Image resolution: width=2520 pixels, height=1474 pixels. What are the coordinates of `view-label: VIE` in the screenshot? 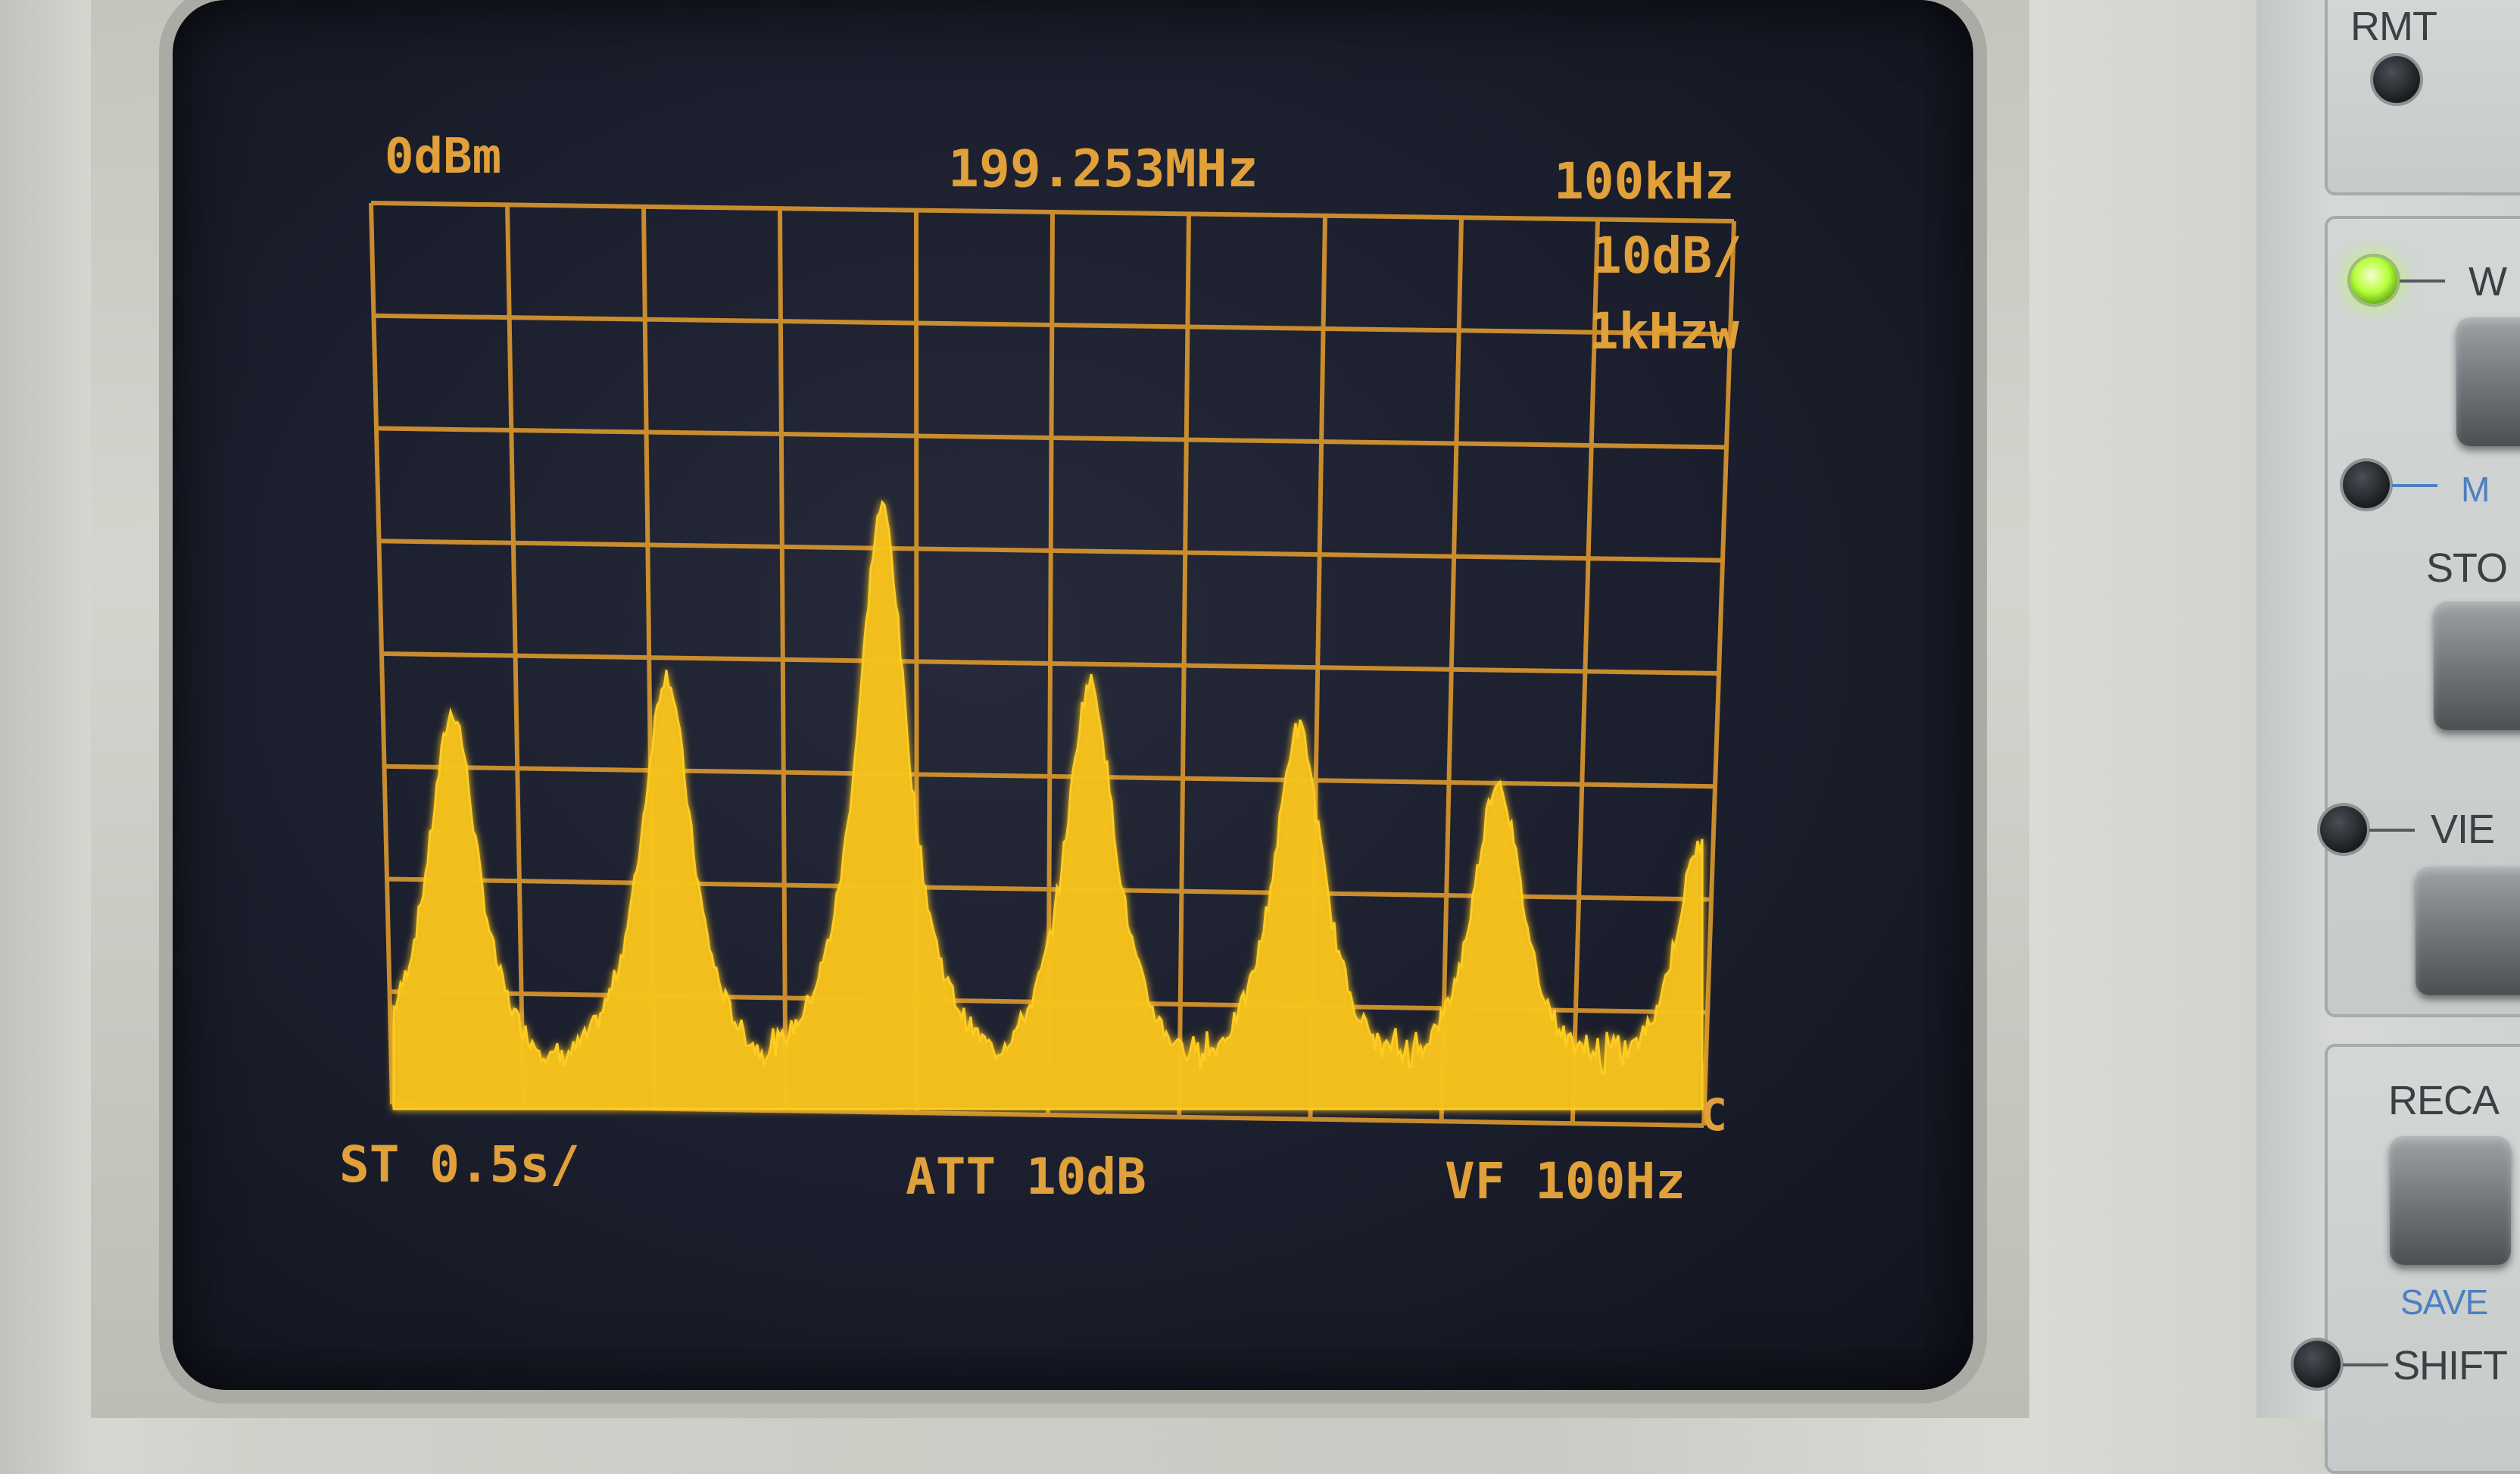 It's located at (2463, 829).